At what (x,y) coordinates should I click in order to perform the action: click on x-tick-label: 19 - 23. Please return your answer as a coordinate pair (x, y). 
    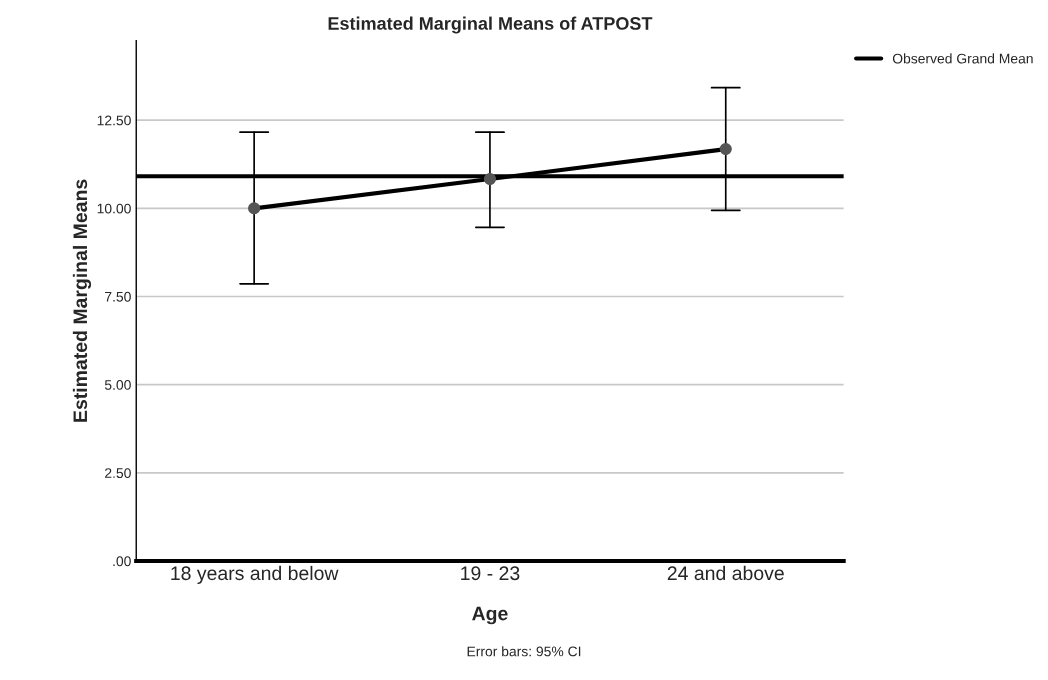
    Looking at the image, I should click on (490, 573).